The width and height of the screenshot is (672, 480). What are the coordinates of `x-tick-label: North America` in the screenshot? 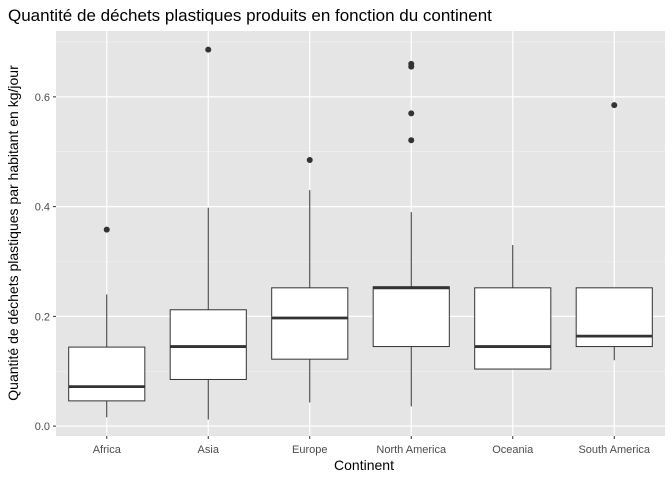 It's located at (411, 450).